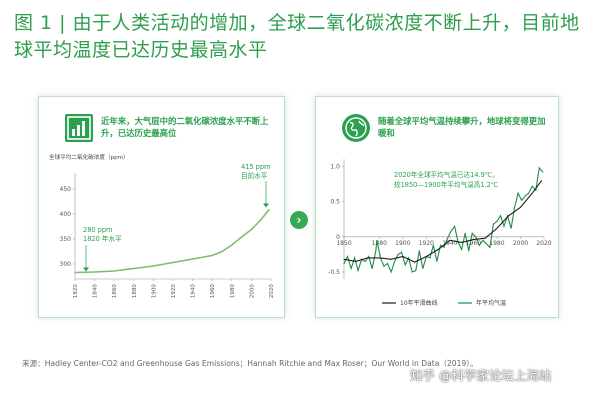 Image resolution: width=607 pixels, height=402 pixels. I want to click on temperature-panel-header: 随着全球平均气温持续攀升，地球将变得更加暖和, so click(437, 123).